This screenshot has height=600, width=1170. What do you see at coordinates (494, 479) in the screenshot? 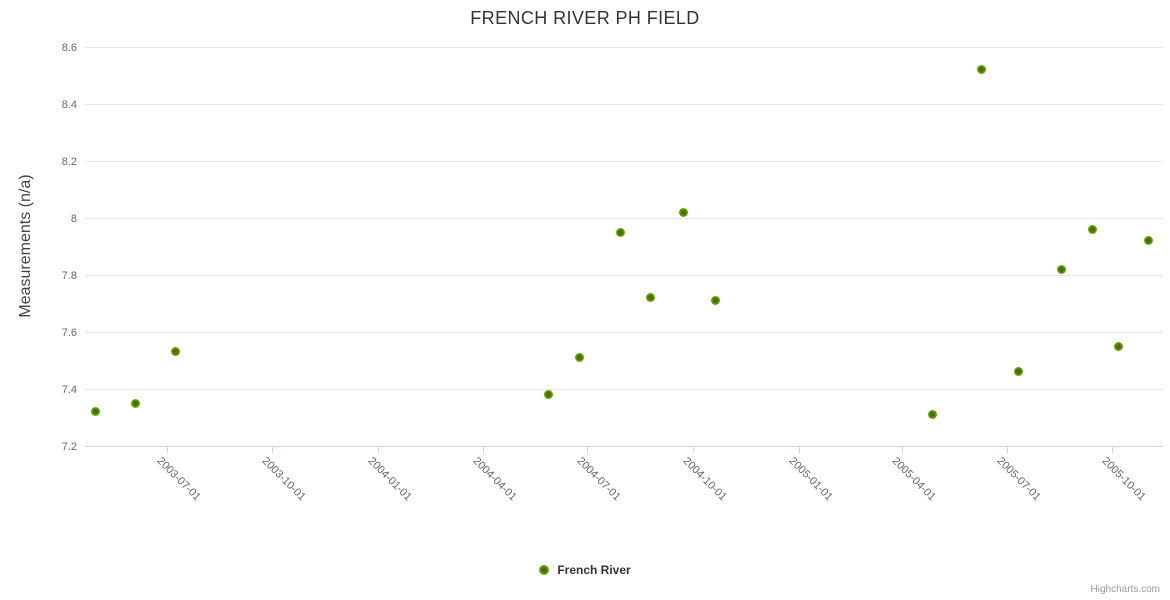
I see `x-axis-tick-label: 2004-04-01` at bounding box center [494, 479].